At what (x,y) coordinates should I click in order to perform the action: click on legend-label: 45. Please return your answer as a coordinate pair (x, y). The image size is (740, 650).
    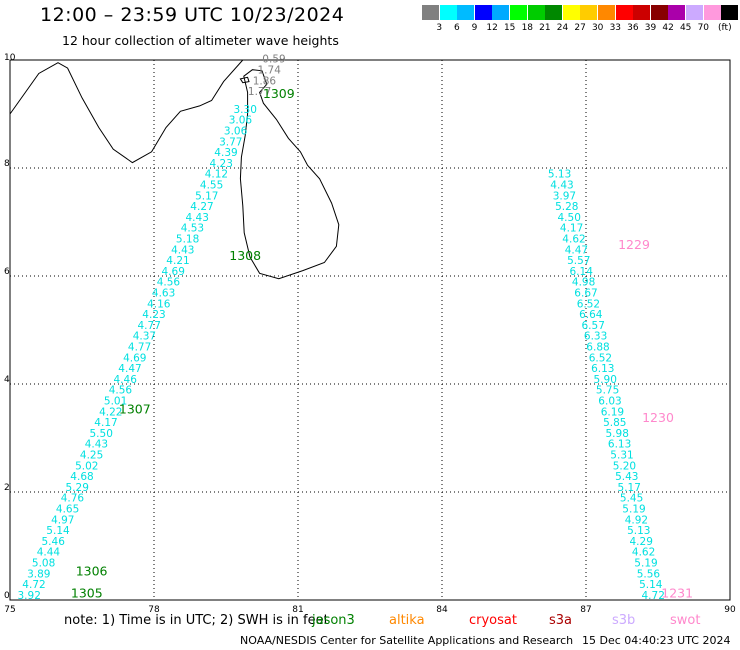
    Looking at the image, I should click on (685, 28).